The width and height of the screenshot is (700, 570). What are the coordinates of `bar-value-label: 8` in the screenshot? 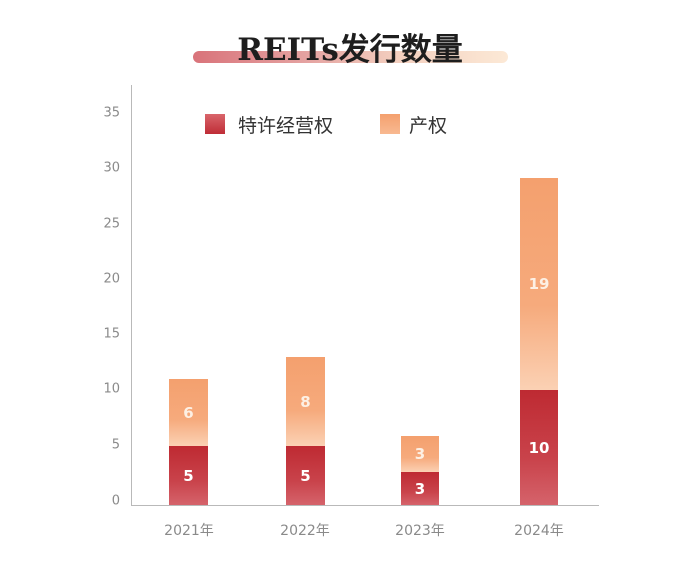 It's located at (305, 401).